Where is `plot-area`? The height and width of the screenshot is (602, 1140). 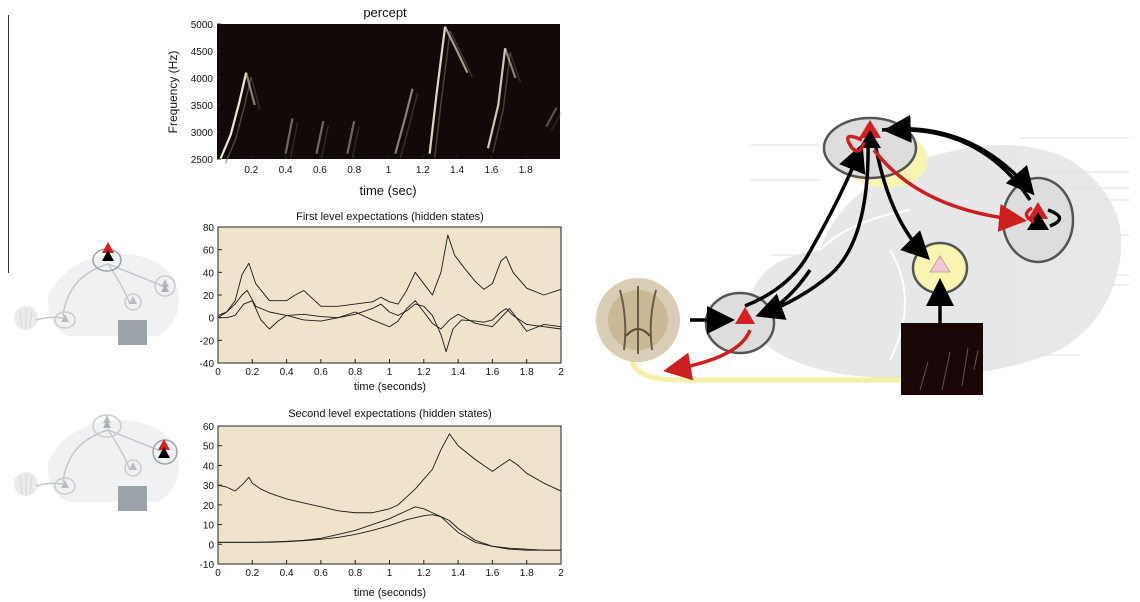 plot-area is located at coordinates (389, 295).